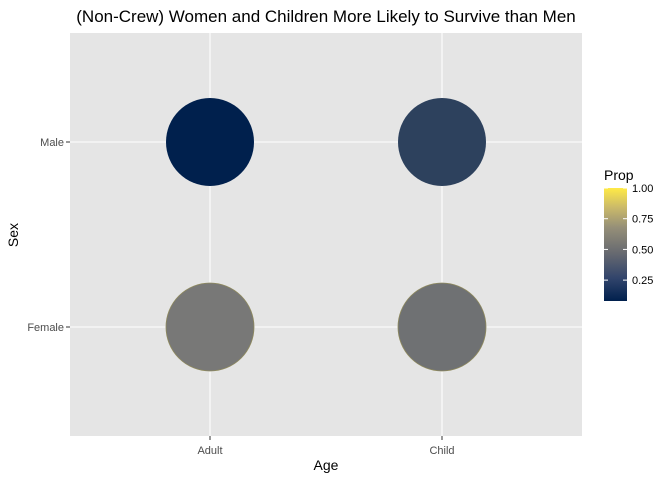  I want to click on legend-tick-label: 0.25, so click(642, 281).